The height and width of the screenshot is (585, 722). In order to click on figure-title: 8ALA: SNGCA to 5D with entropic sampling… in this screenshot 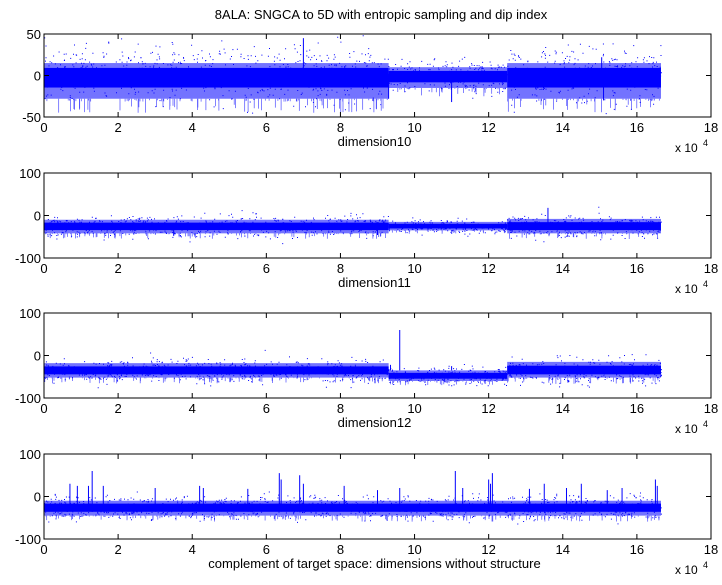, I will do `click(381, 14)`.